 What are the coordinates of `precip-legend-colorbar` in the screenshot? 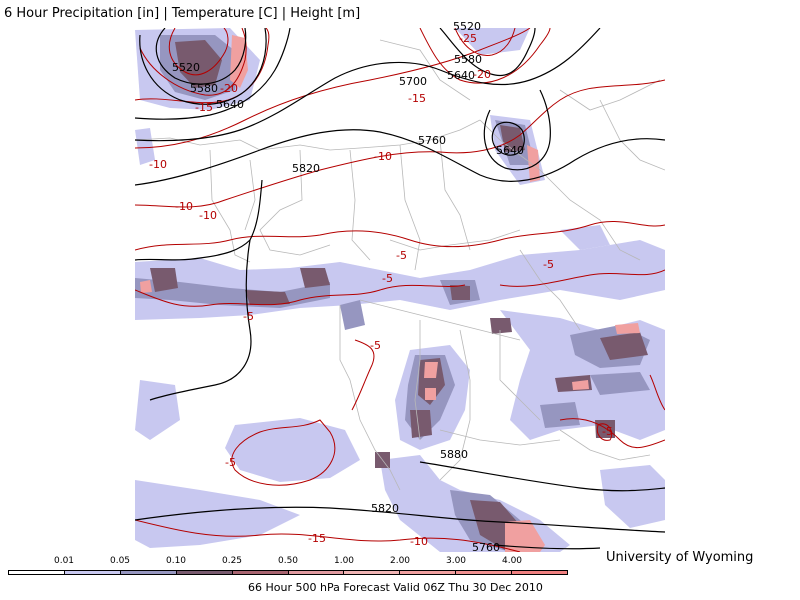 It's located at (288, 572).